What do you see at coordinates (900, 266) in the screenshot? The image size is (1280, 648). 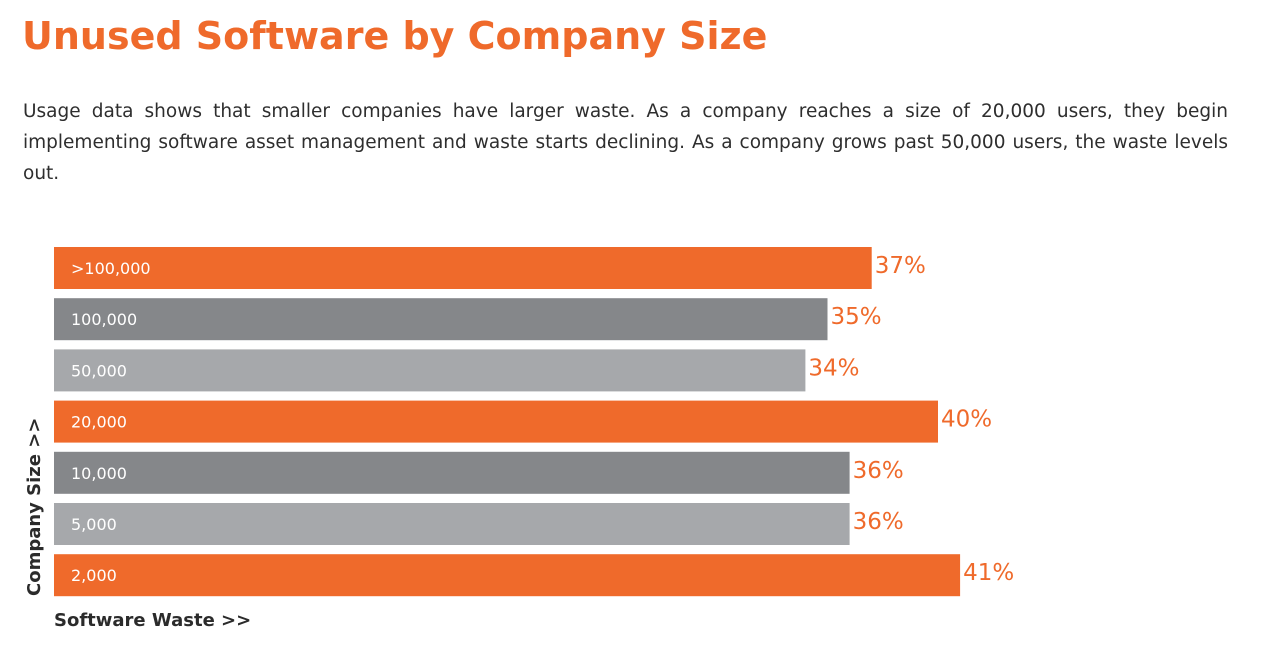 I see `bar-value-label: 37%` at bounding box center [900, 266].